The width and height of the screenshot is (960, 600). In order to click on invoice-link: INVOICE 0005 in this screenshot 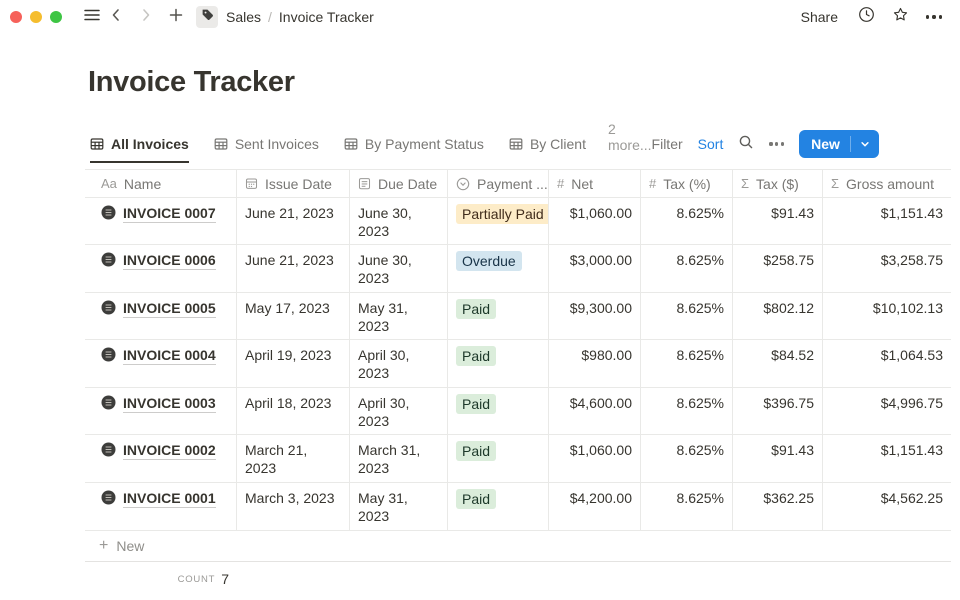, I will do `click(169, 309)`.